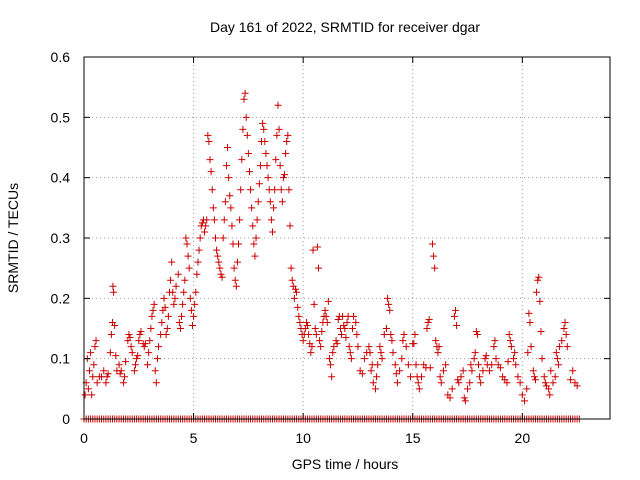 This screenshot has width=640, height=480. Describe the element at coordinates (61, 238) in the screenshot. I see `y-tick-label: 0.3` at that location.